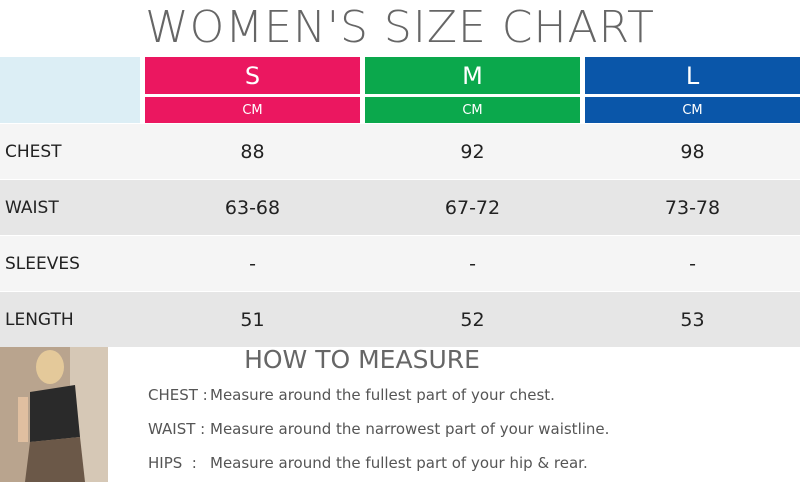 The height and width of the screenshot is (482, 800). Describe the element at coordinates (472, 75) in the screenshot. I see `size-header: M` at that location.